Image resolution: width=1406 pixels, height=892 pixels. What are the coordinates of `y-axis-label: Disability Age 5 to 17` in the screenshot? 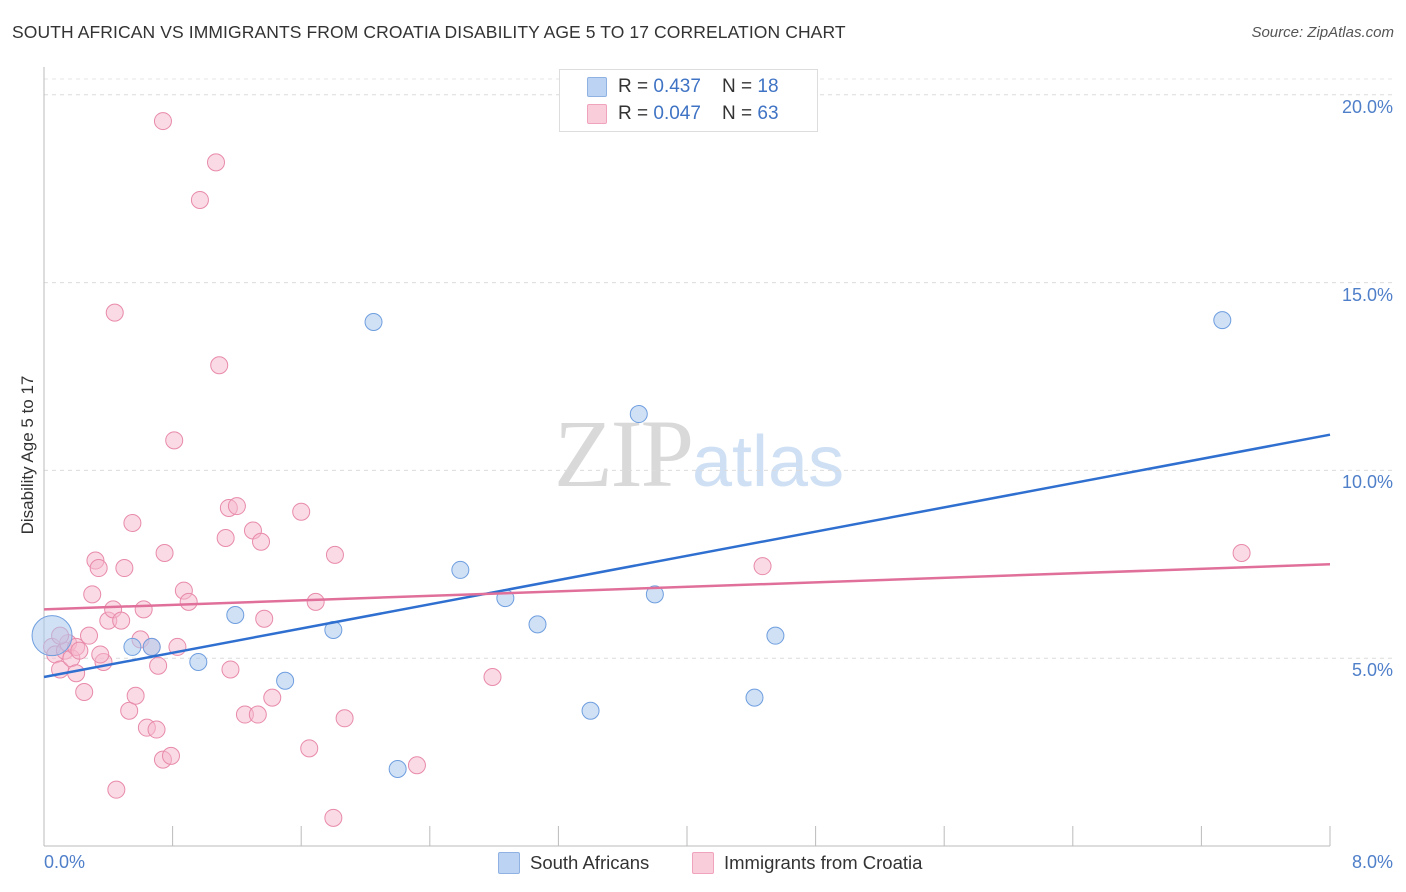 It's located at (27, 455).